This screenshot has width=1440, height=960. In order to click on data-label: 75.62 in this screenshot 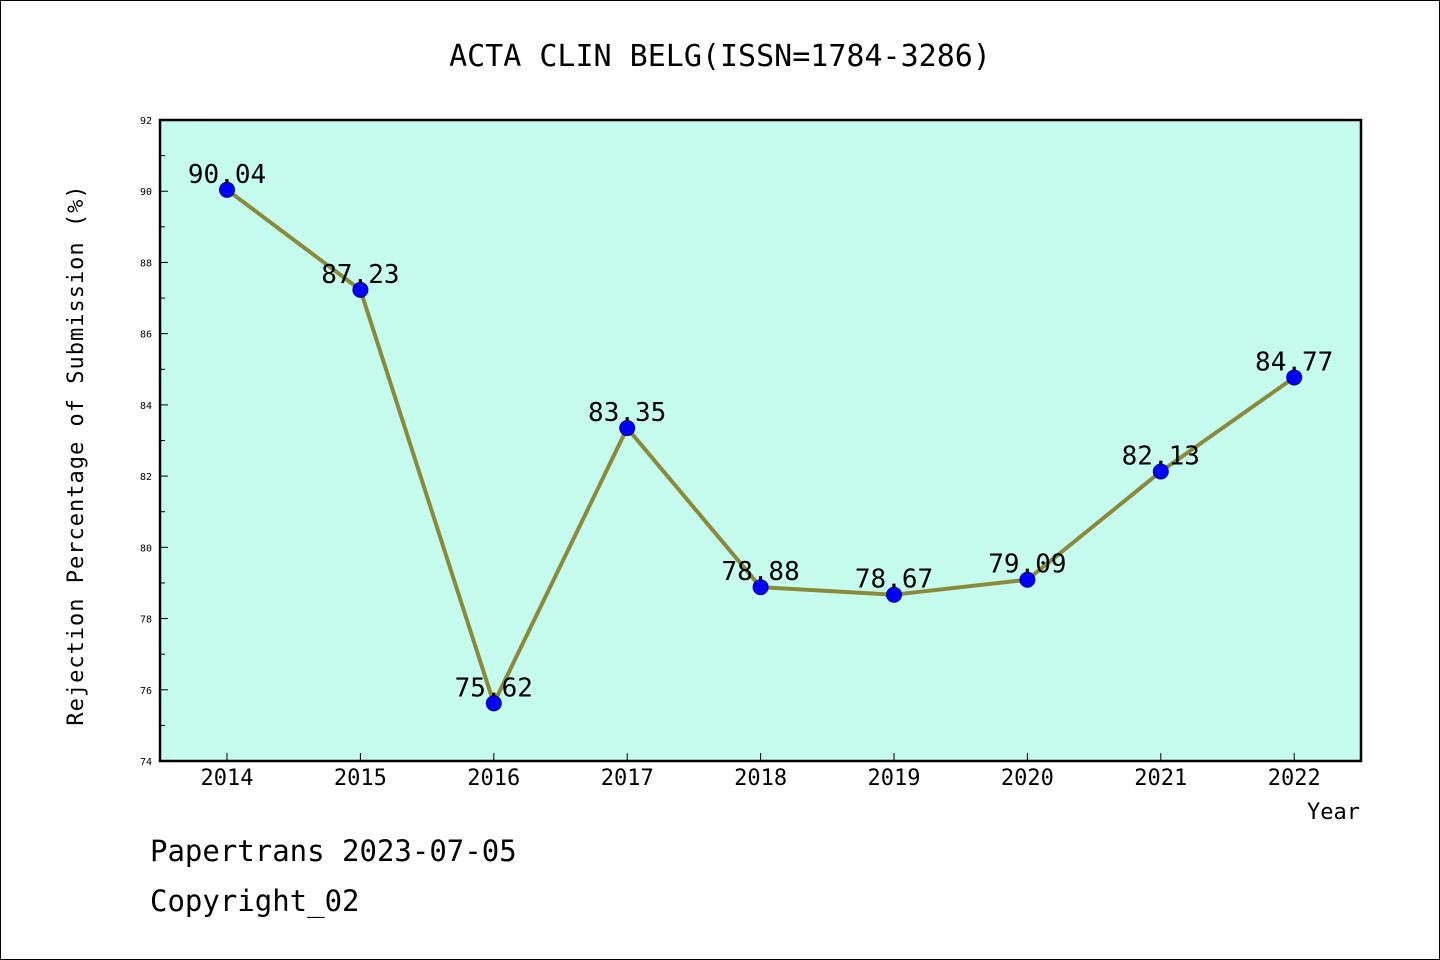, I will do `click(494, 688)`.